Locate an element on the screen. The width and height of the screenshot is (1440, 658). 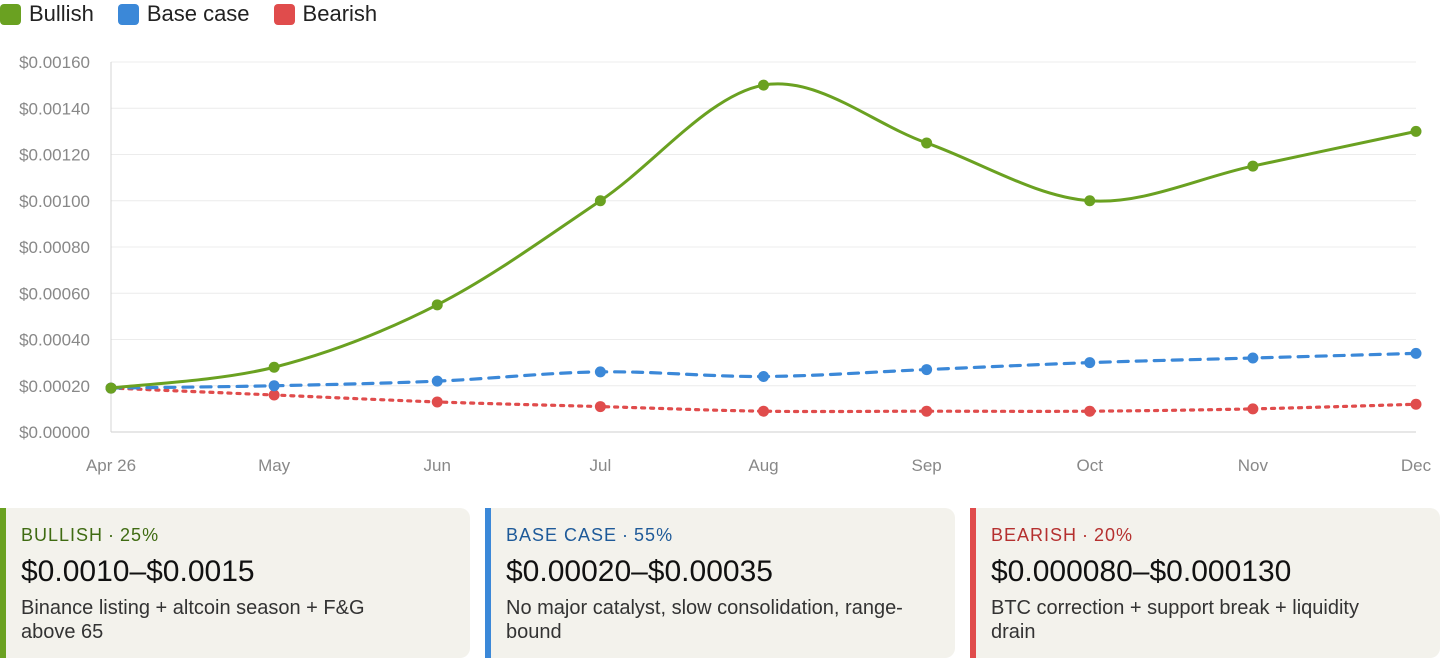
card-title: BASE CASE is located at coordinates (562, 535).